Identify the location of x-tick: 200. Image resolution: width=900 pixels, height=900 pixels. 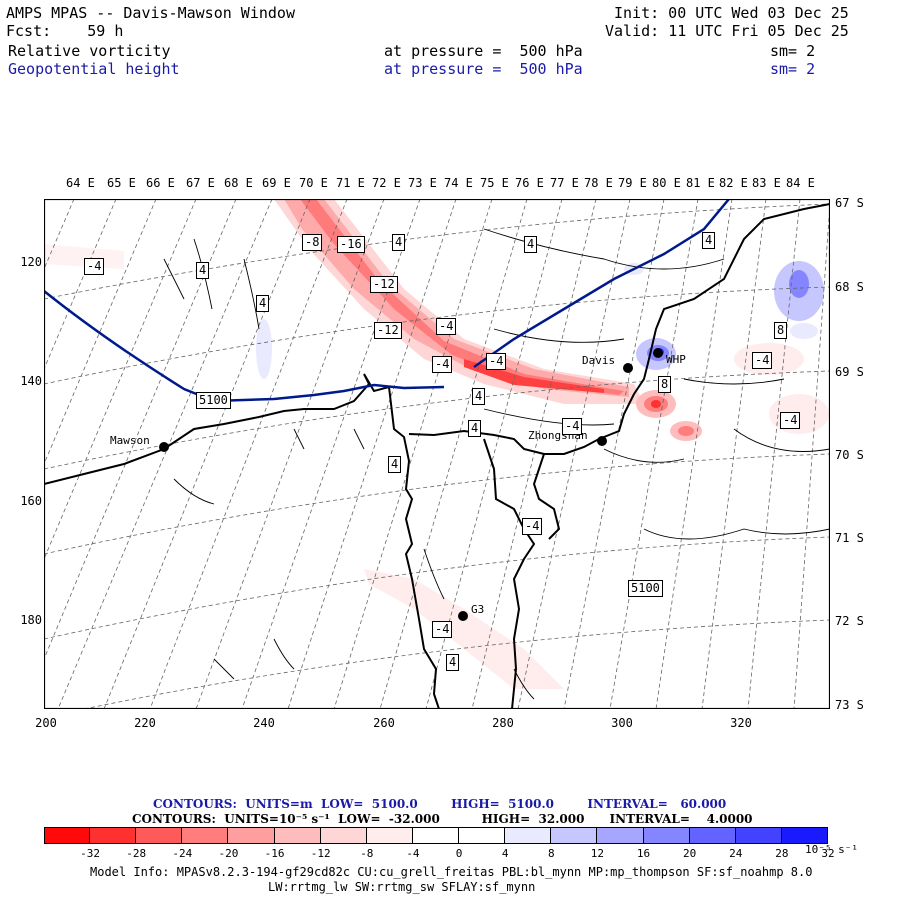
(46, 723).